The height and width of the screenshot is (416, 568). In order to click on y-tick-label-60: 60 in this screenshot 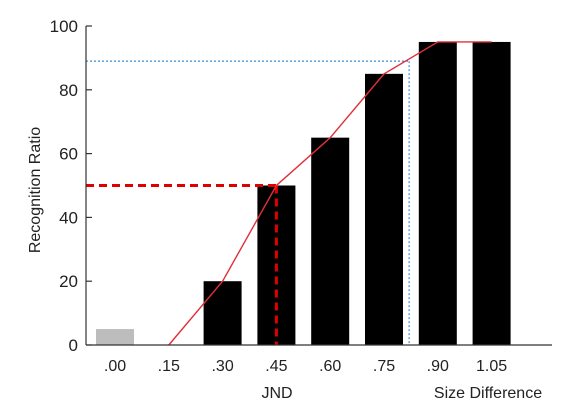, I will do `click(68, 154)`.